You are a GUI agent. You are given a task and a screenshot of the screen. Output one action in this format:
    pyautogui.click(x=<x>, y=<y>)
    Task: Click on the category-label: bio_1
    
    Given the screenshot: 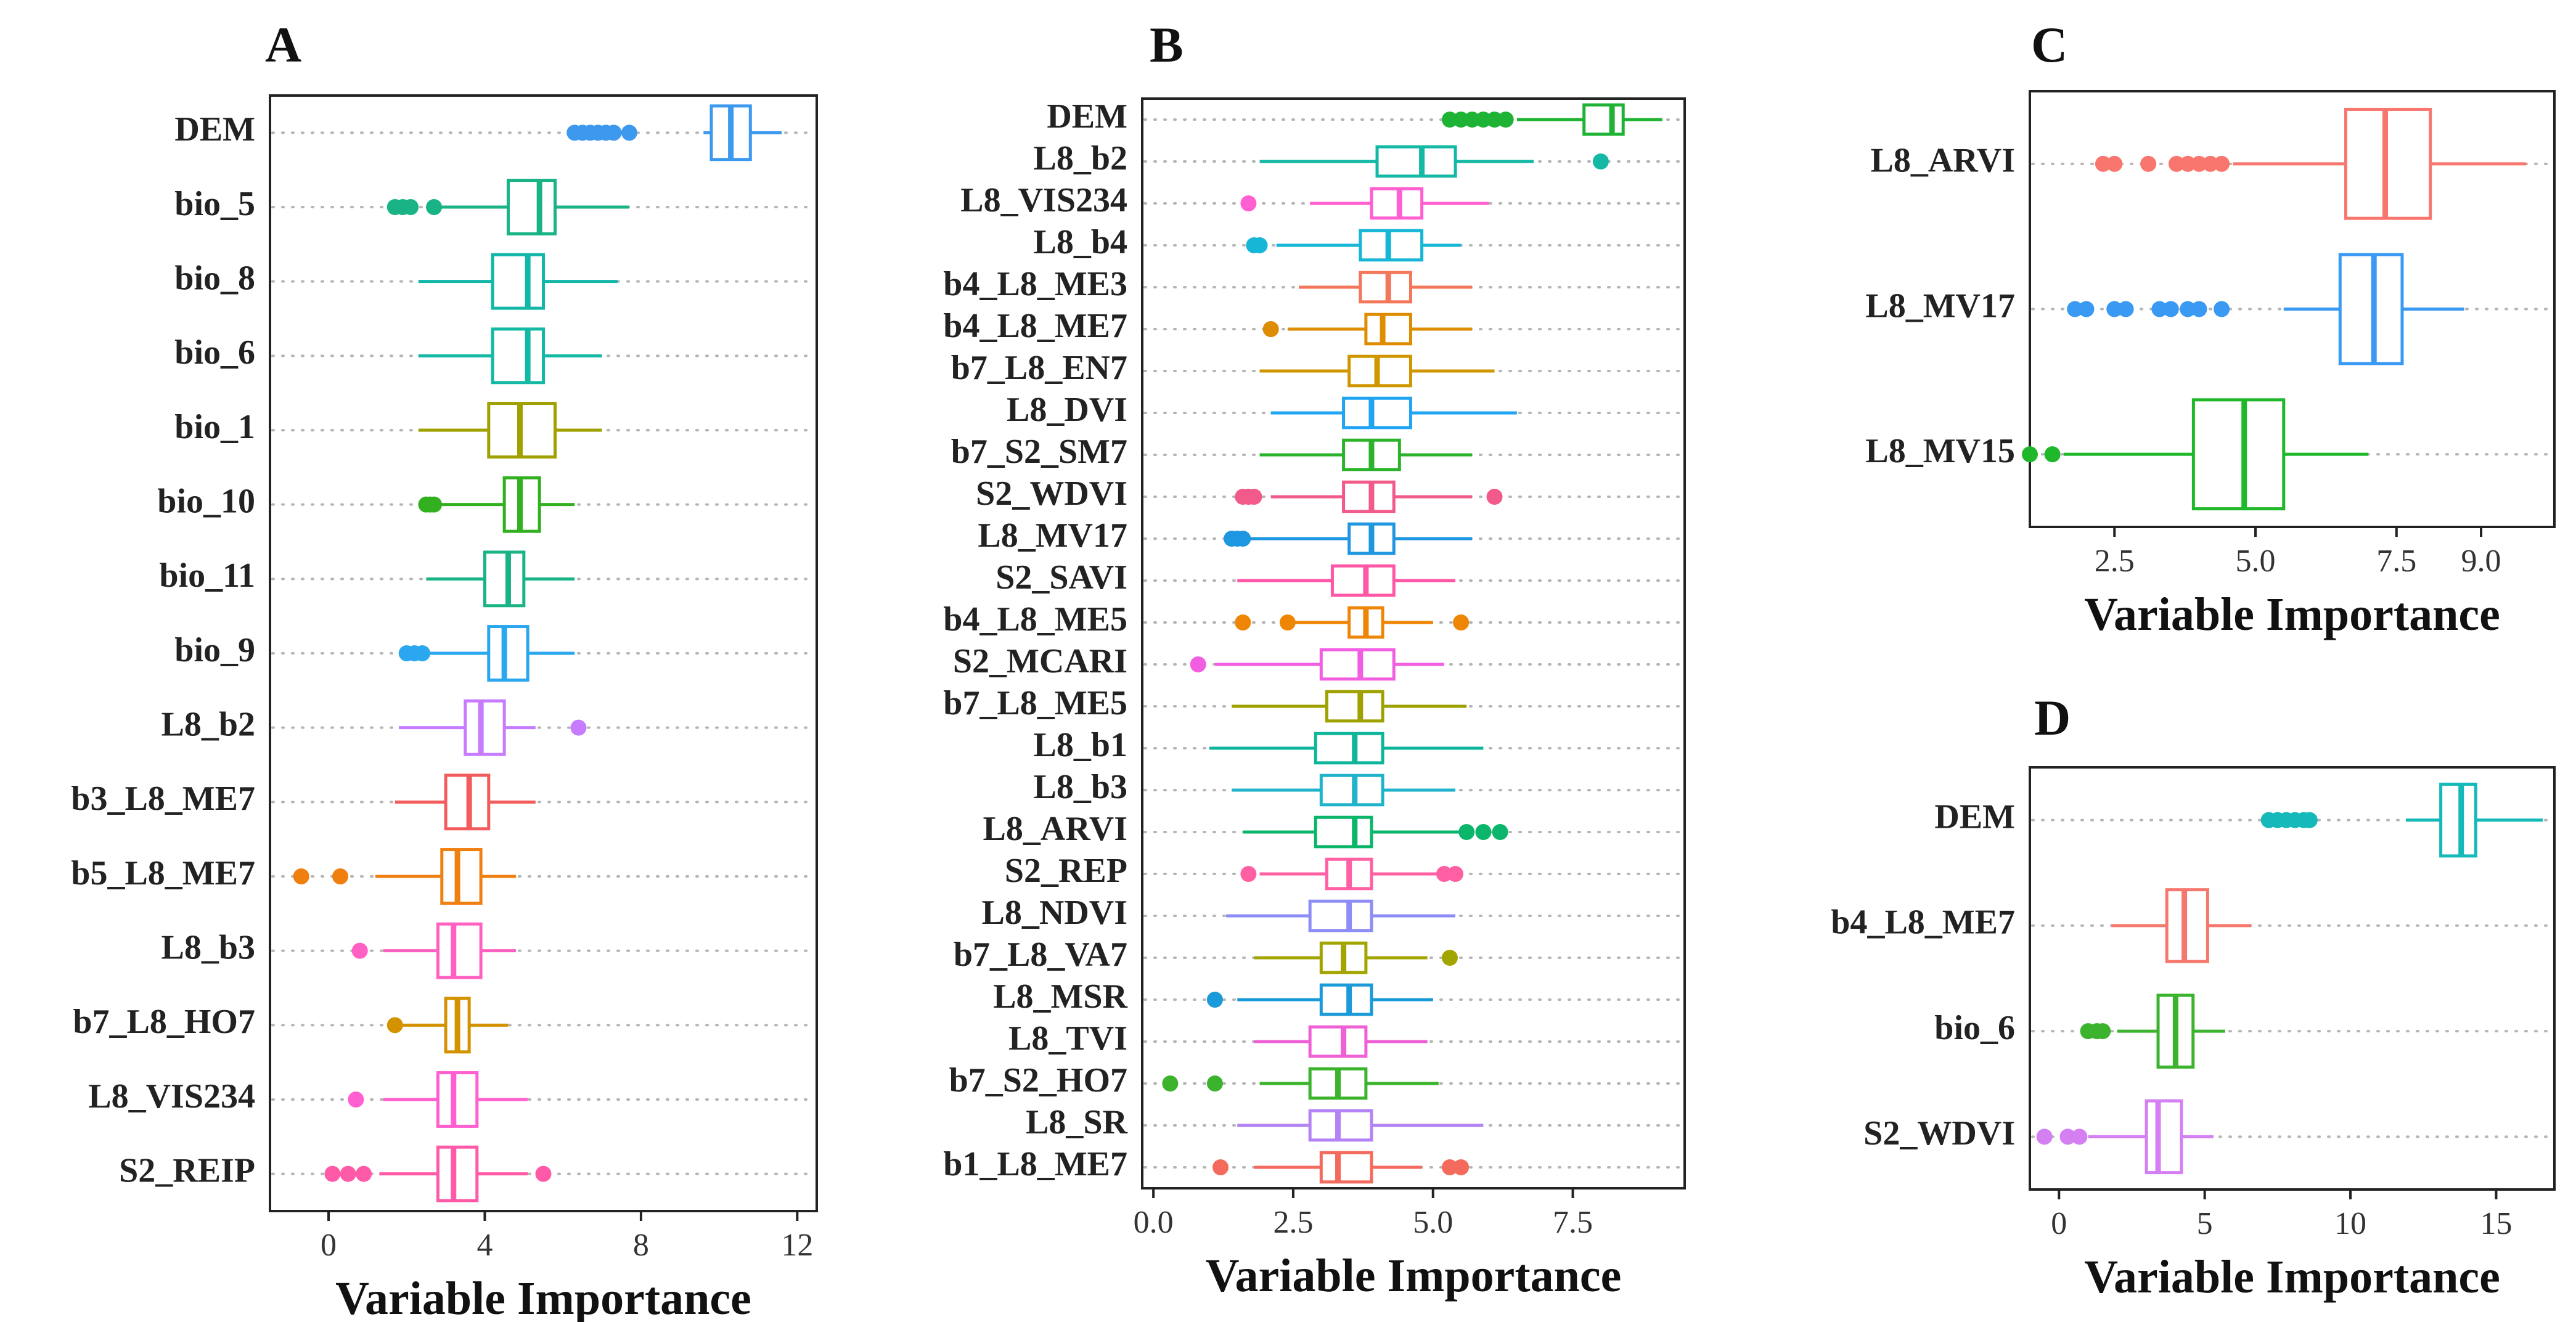 What is the action you would take?
    pyautogui.click(x=214, y=427)
    